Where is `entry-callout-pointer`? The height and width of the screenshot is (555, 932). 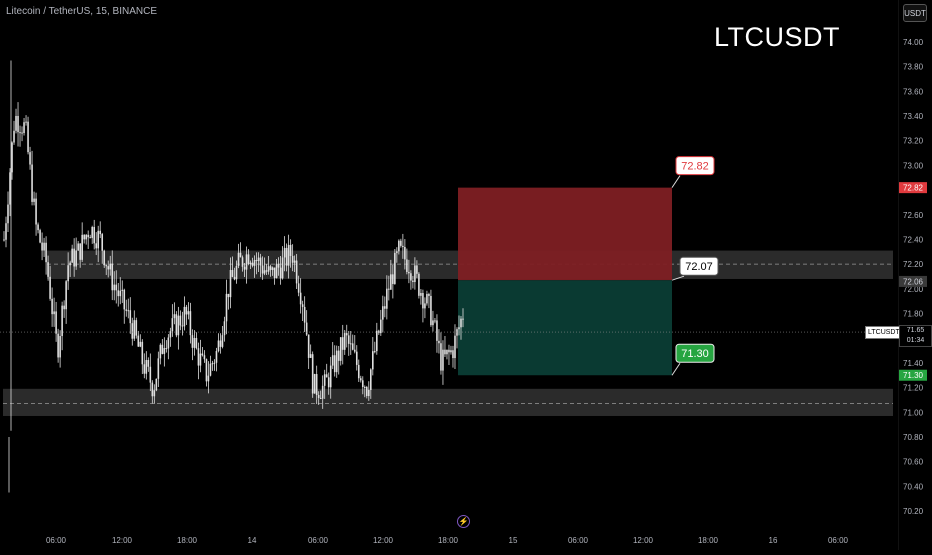
entry-callout-pointer is located at coordinates (678, 278).